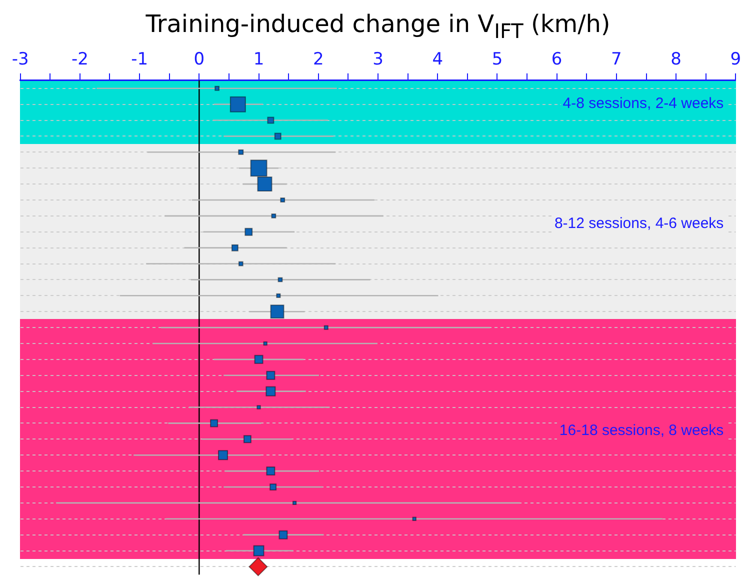 Image resolution: width=748 pixels, height=587 pixels. What do you see at coordinates (20, 59) in the screenshot?
I see `x-tick-label: -3` at bounding box center [20, 59].